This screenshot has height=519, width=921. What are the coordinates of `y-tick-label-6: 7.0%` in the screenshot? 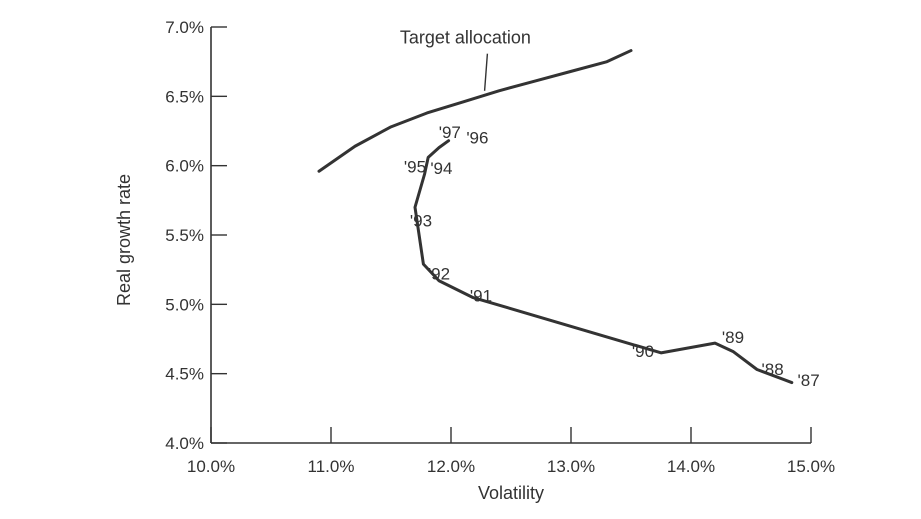 It's located at (184, 27).